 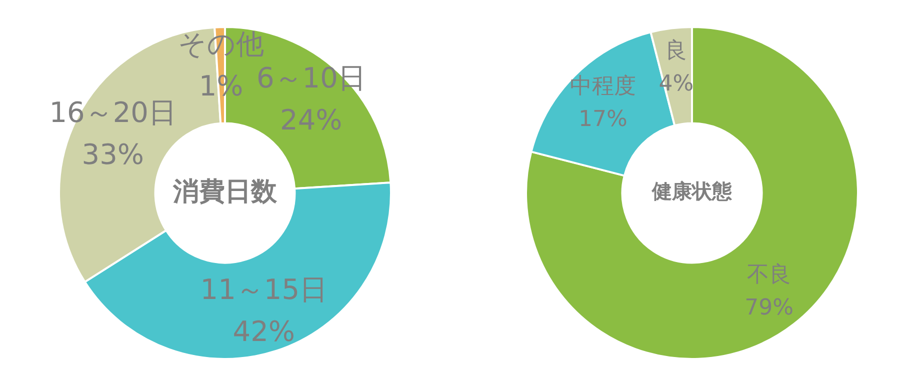 What do you see at coordinates (264, 289) in the screenshot?
I see `slice-label: 11～15日` at bounding box center [264, 289].